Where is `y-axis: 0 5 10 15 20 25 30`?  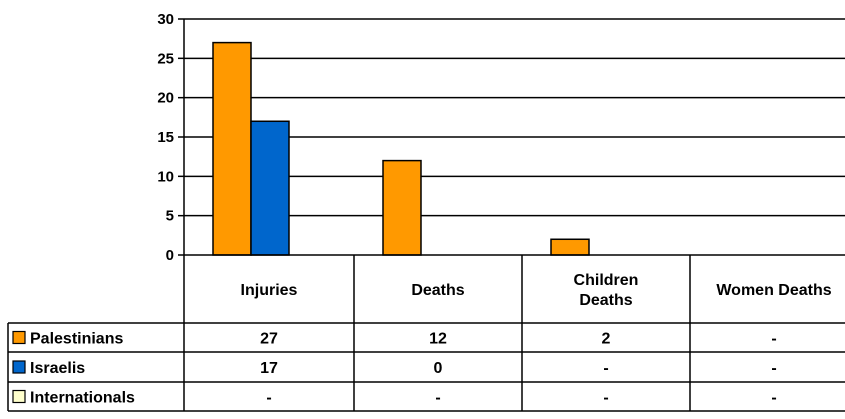
y-axis: 0 5 10 15 20 25 30 is located at coordinates (171, 137).